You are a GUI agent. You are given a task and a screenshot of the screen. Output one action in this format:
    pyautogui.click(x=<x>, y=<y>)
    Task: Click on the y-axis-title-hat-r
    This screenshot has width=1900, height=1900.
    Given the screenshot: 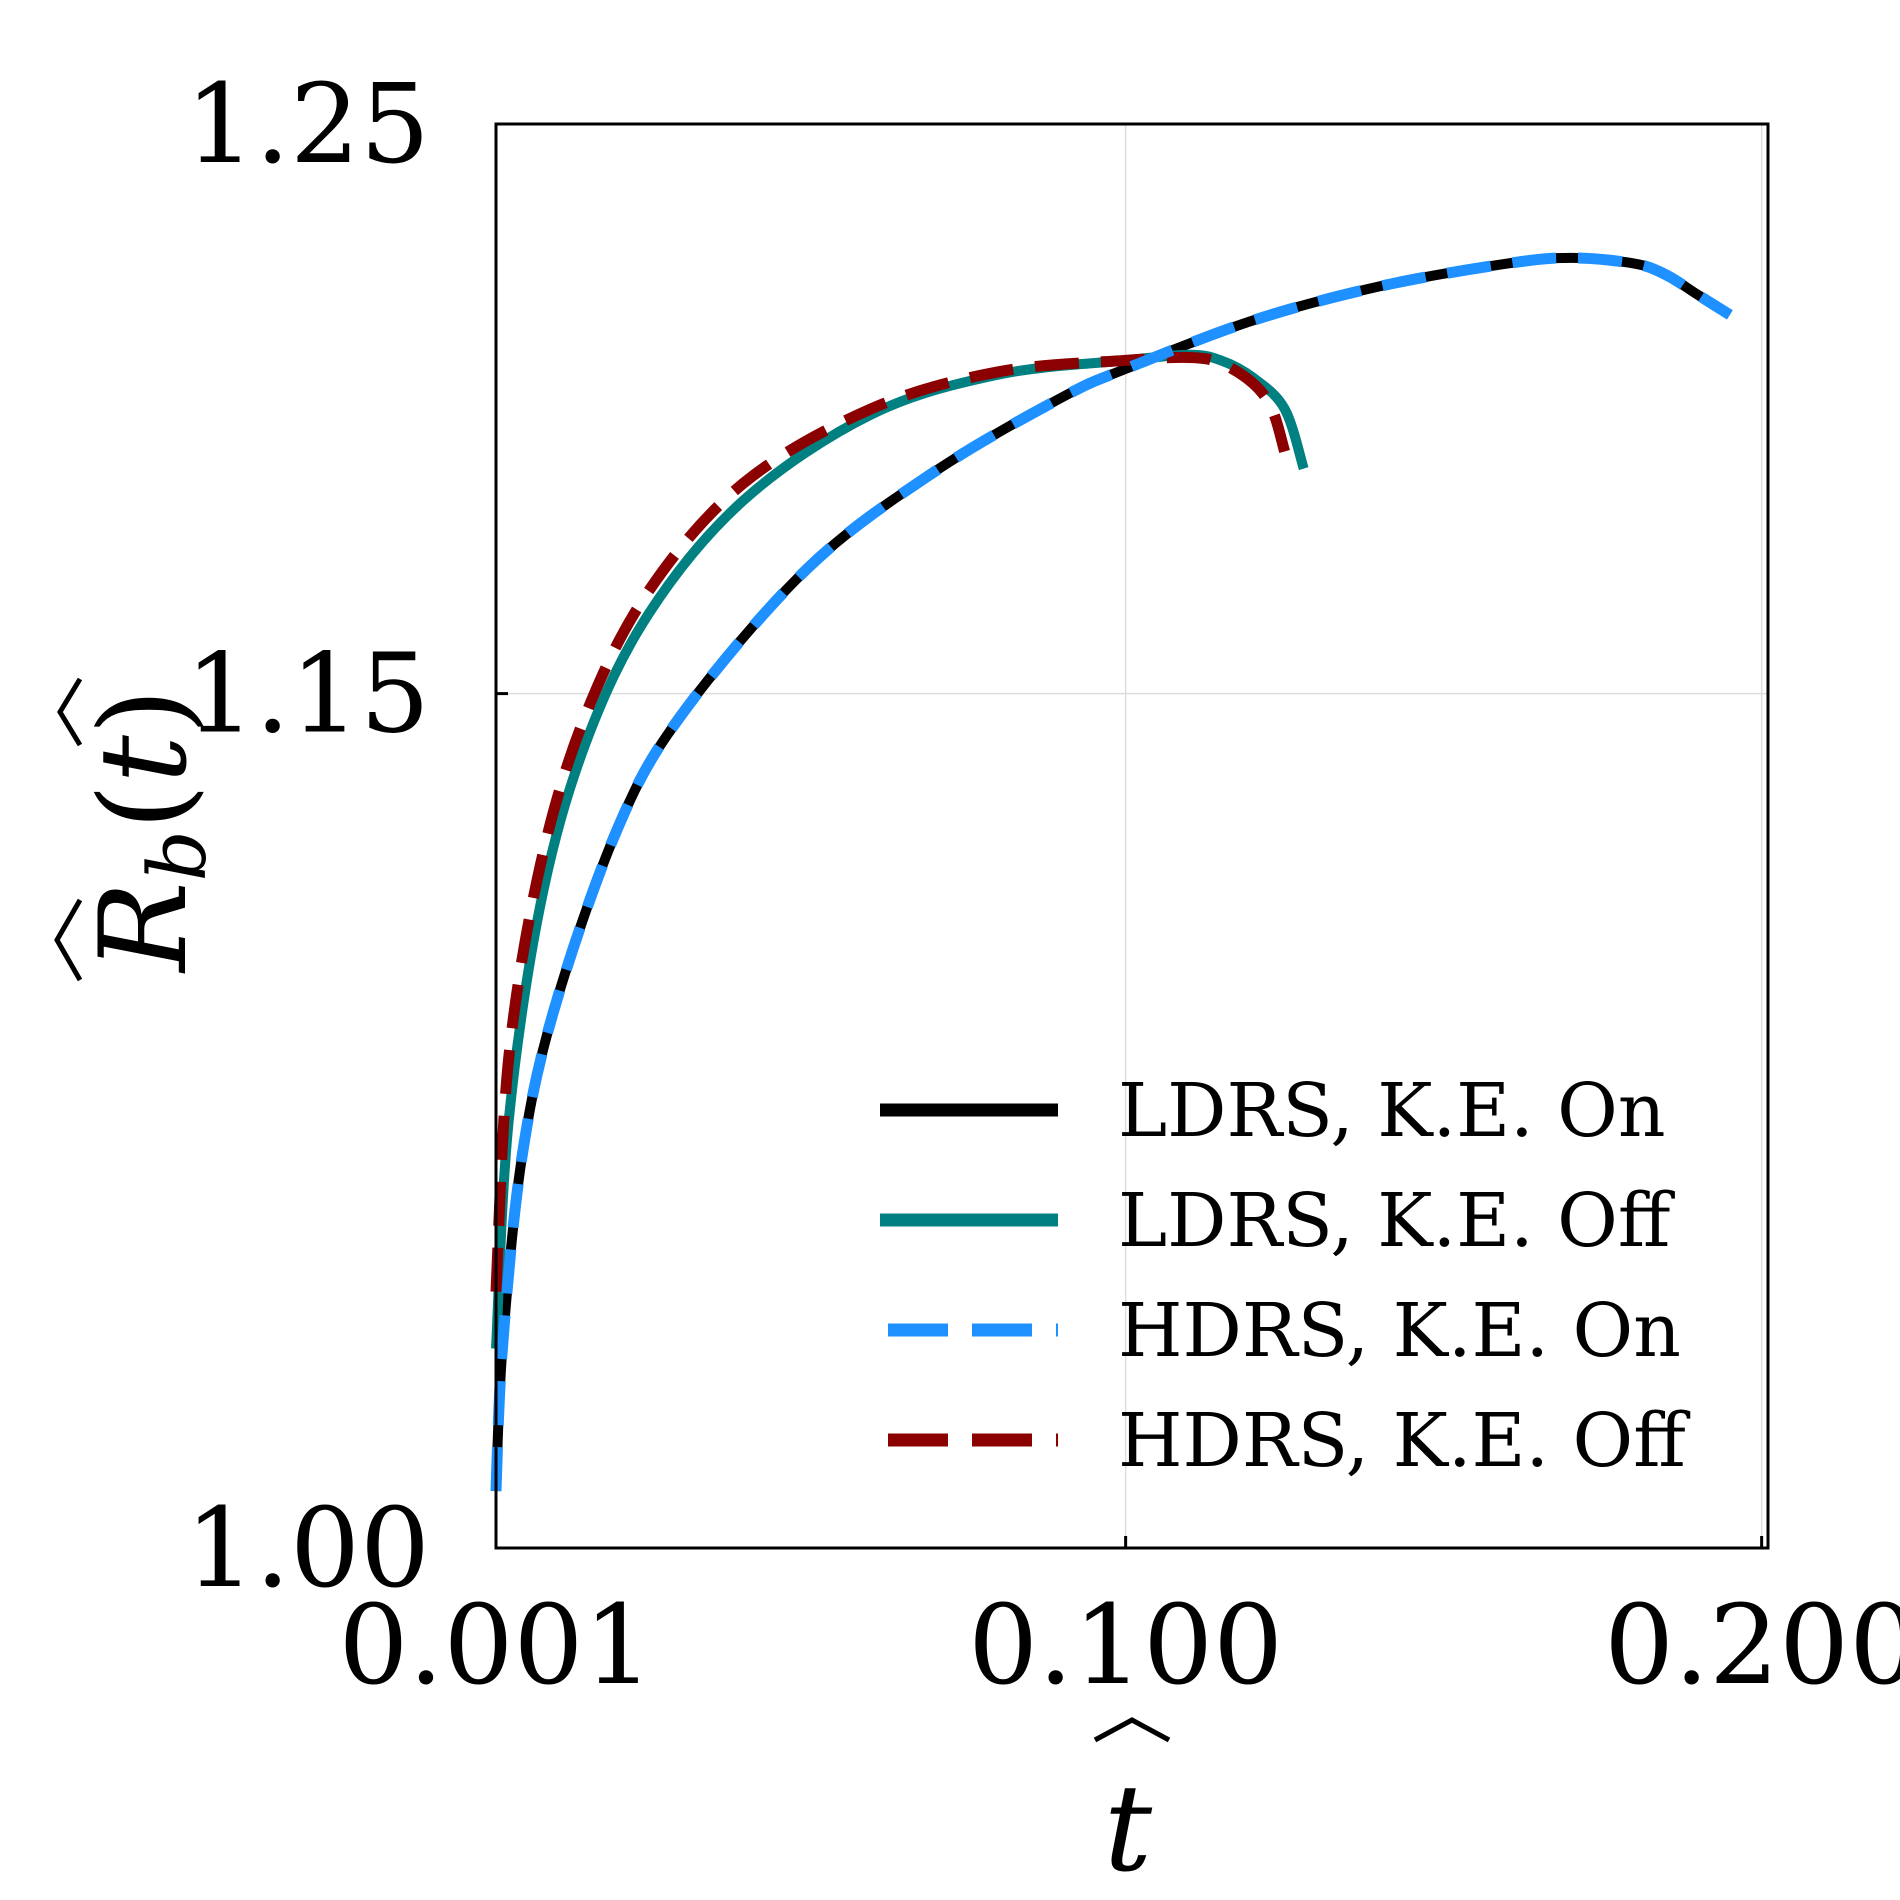 What is the action you would take?
    pyautogui.click(x=68, y=940)
    